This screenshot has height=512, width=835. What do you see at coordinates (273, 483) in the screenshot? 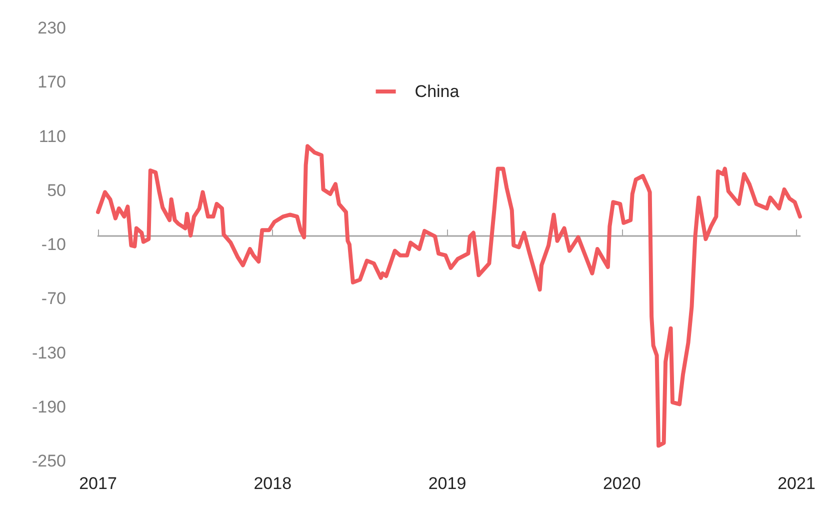
I see `x-tick-label: 2018` at bounding box center [273, 483].